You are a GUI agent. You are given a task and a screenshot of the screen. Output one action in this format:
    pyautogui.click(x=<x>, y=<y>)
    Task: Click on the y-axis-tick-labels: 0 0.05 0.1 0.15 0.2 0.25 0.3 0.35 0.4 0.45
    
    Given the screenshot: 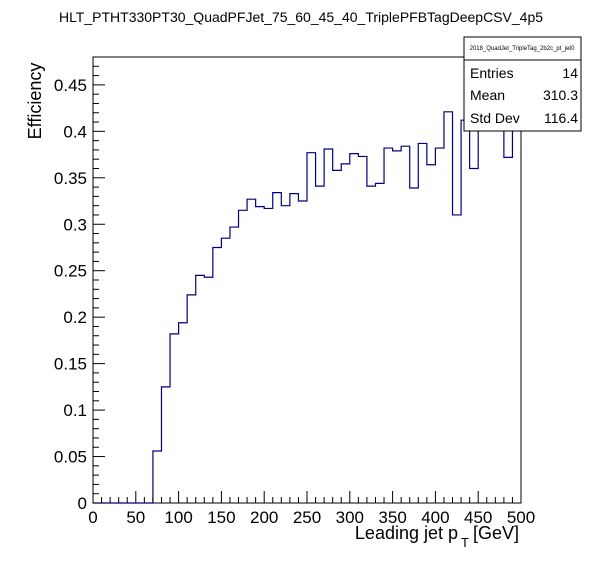 What is the action you would take?
    pyautogui.click(x=70, y=294)
    